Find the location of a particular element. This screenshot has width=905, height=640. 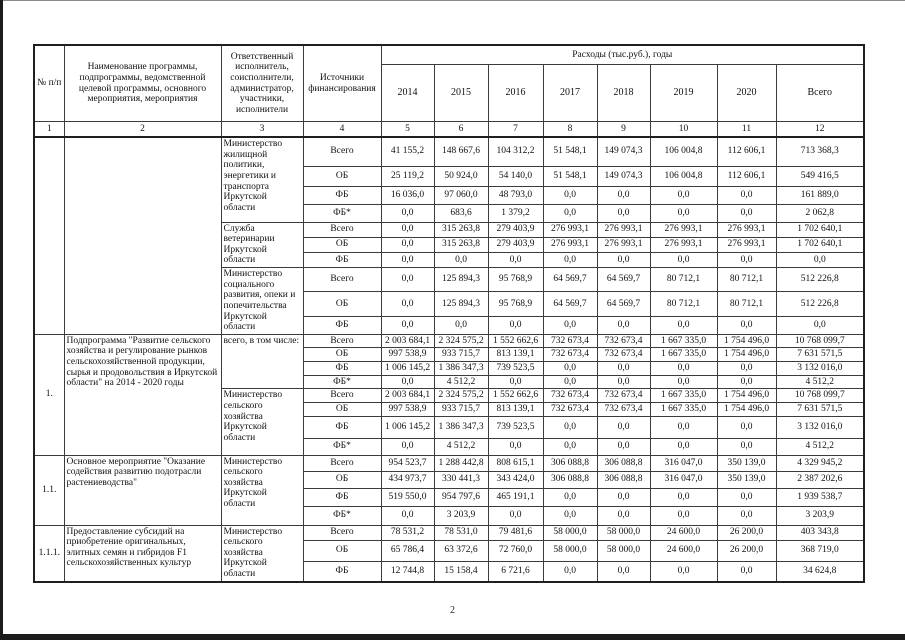

value-cell: 112 606,1 is located at coordinates (746, 151).